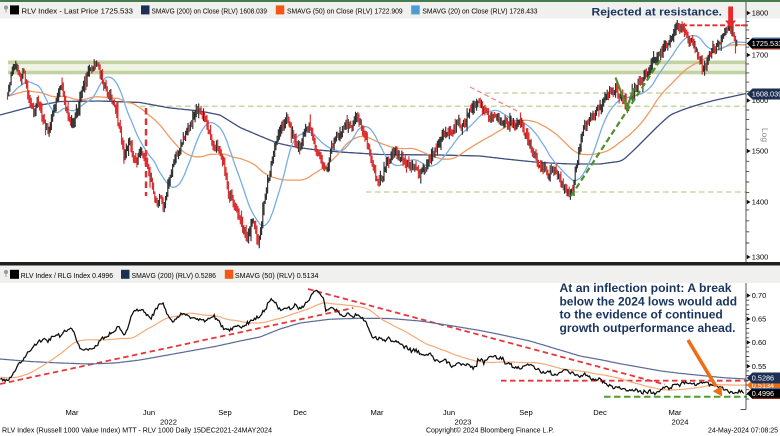  Describe the element at coordinates (646, 288) in the screenshot. I see `svg-text:At an inflection point: A brea: At an inflection point: A break` at that location.